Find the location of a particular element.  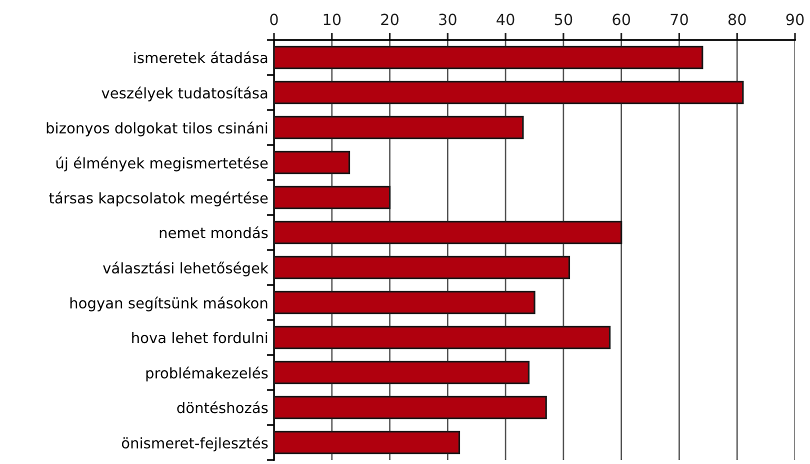

y-tick-label: bizonyos dolgokat tilos csináni is located at coordinates (157, 129).